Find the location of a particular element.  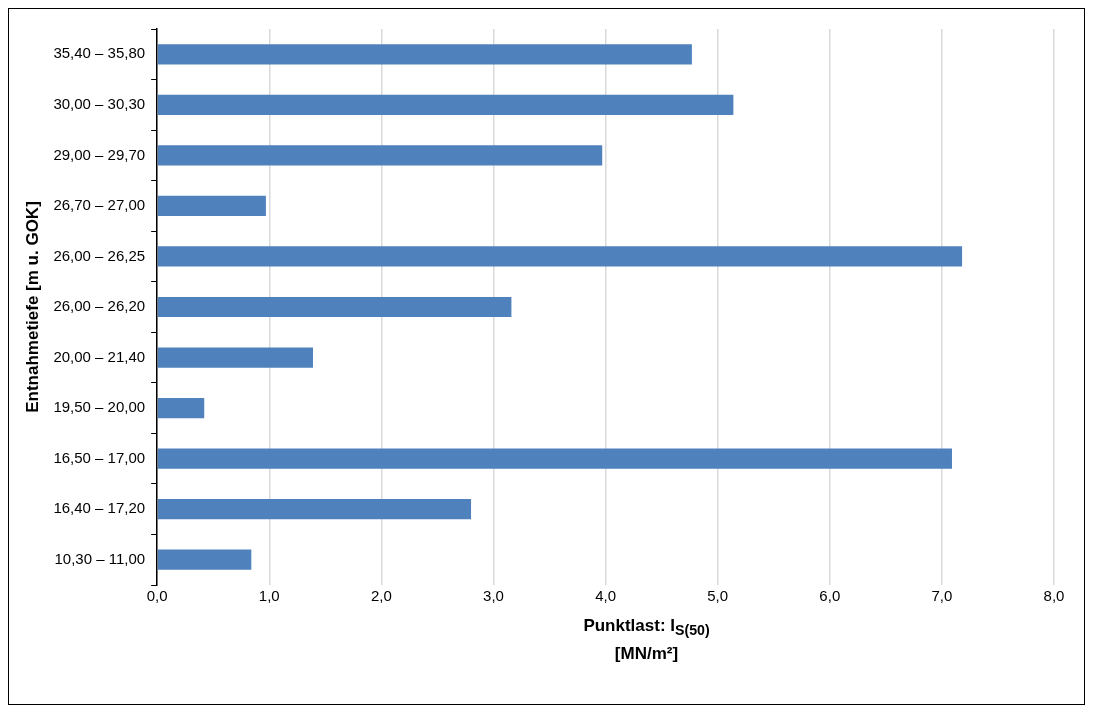

y-tick-label: 10,30 – 11,00 is located at coordinates (100, 558).